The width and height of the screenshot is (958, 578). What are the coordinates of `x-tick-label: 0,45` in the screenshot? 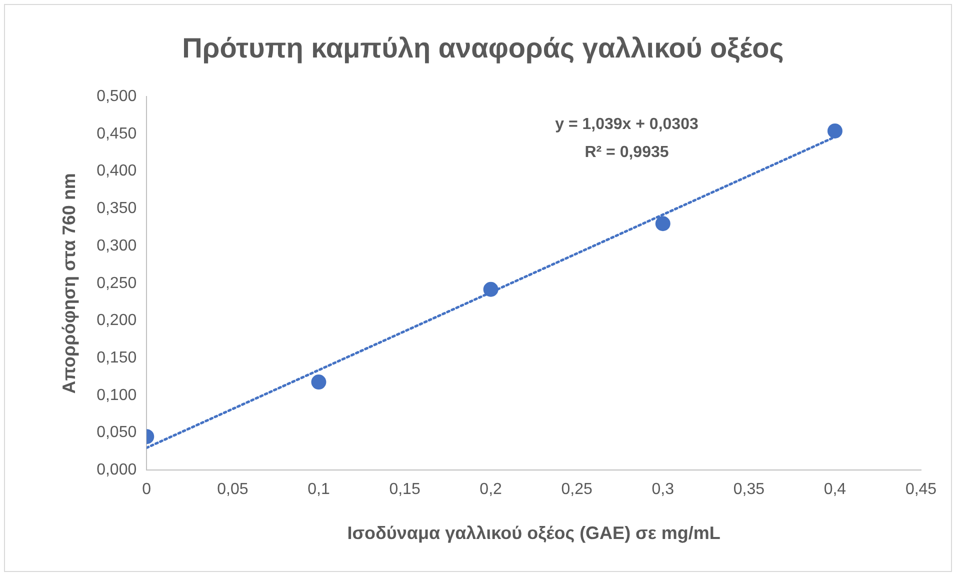 It's located at (921, 489).